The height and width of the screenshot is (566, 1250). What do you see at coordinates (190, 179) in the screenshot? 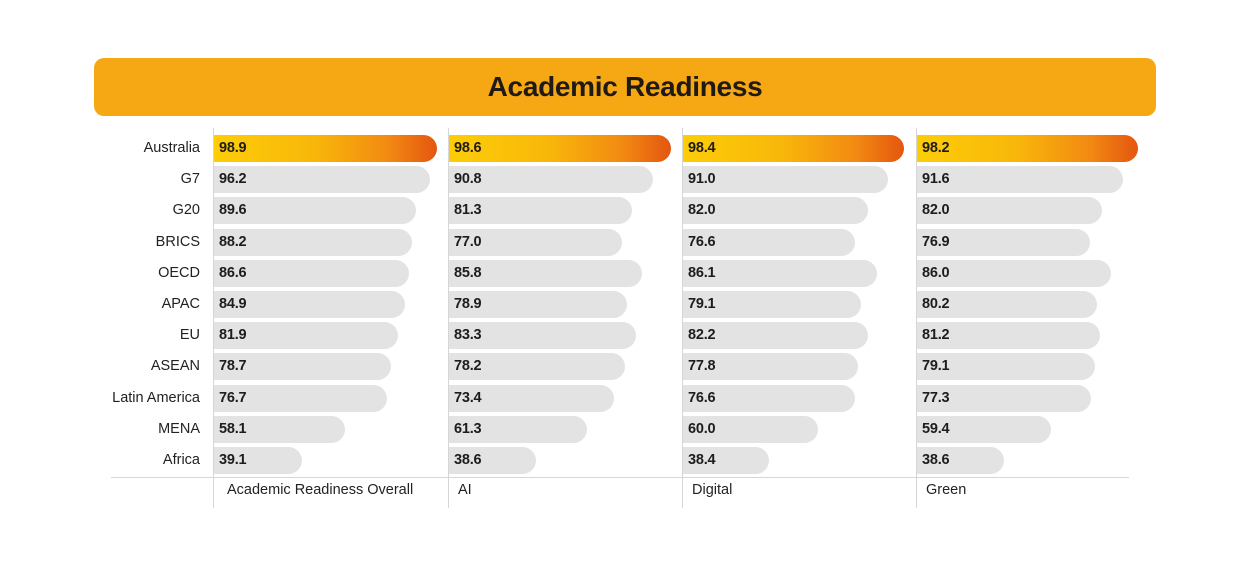
I see `category-label: G7` at bounding box center [190, 179].